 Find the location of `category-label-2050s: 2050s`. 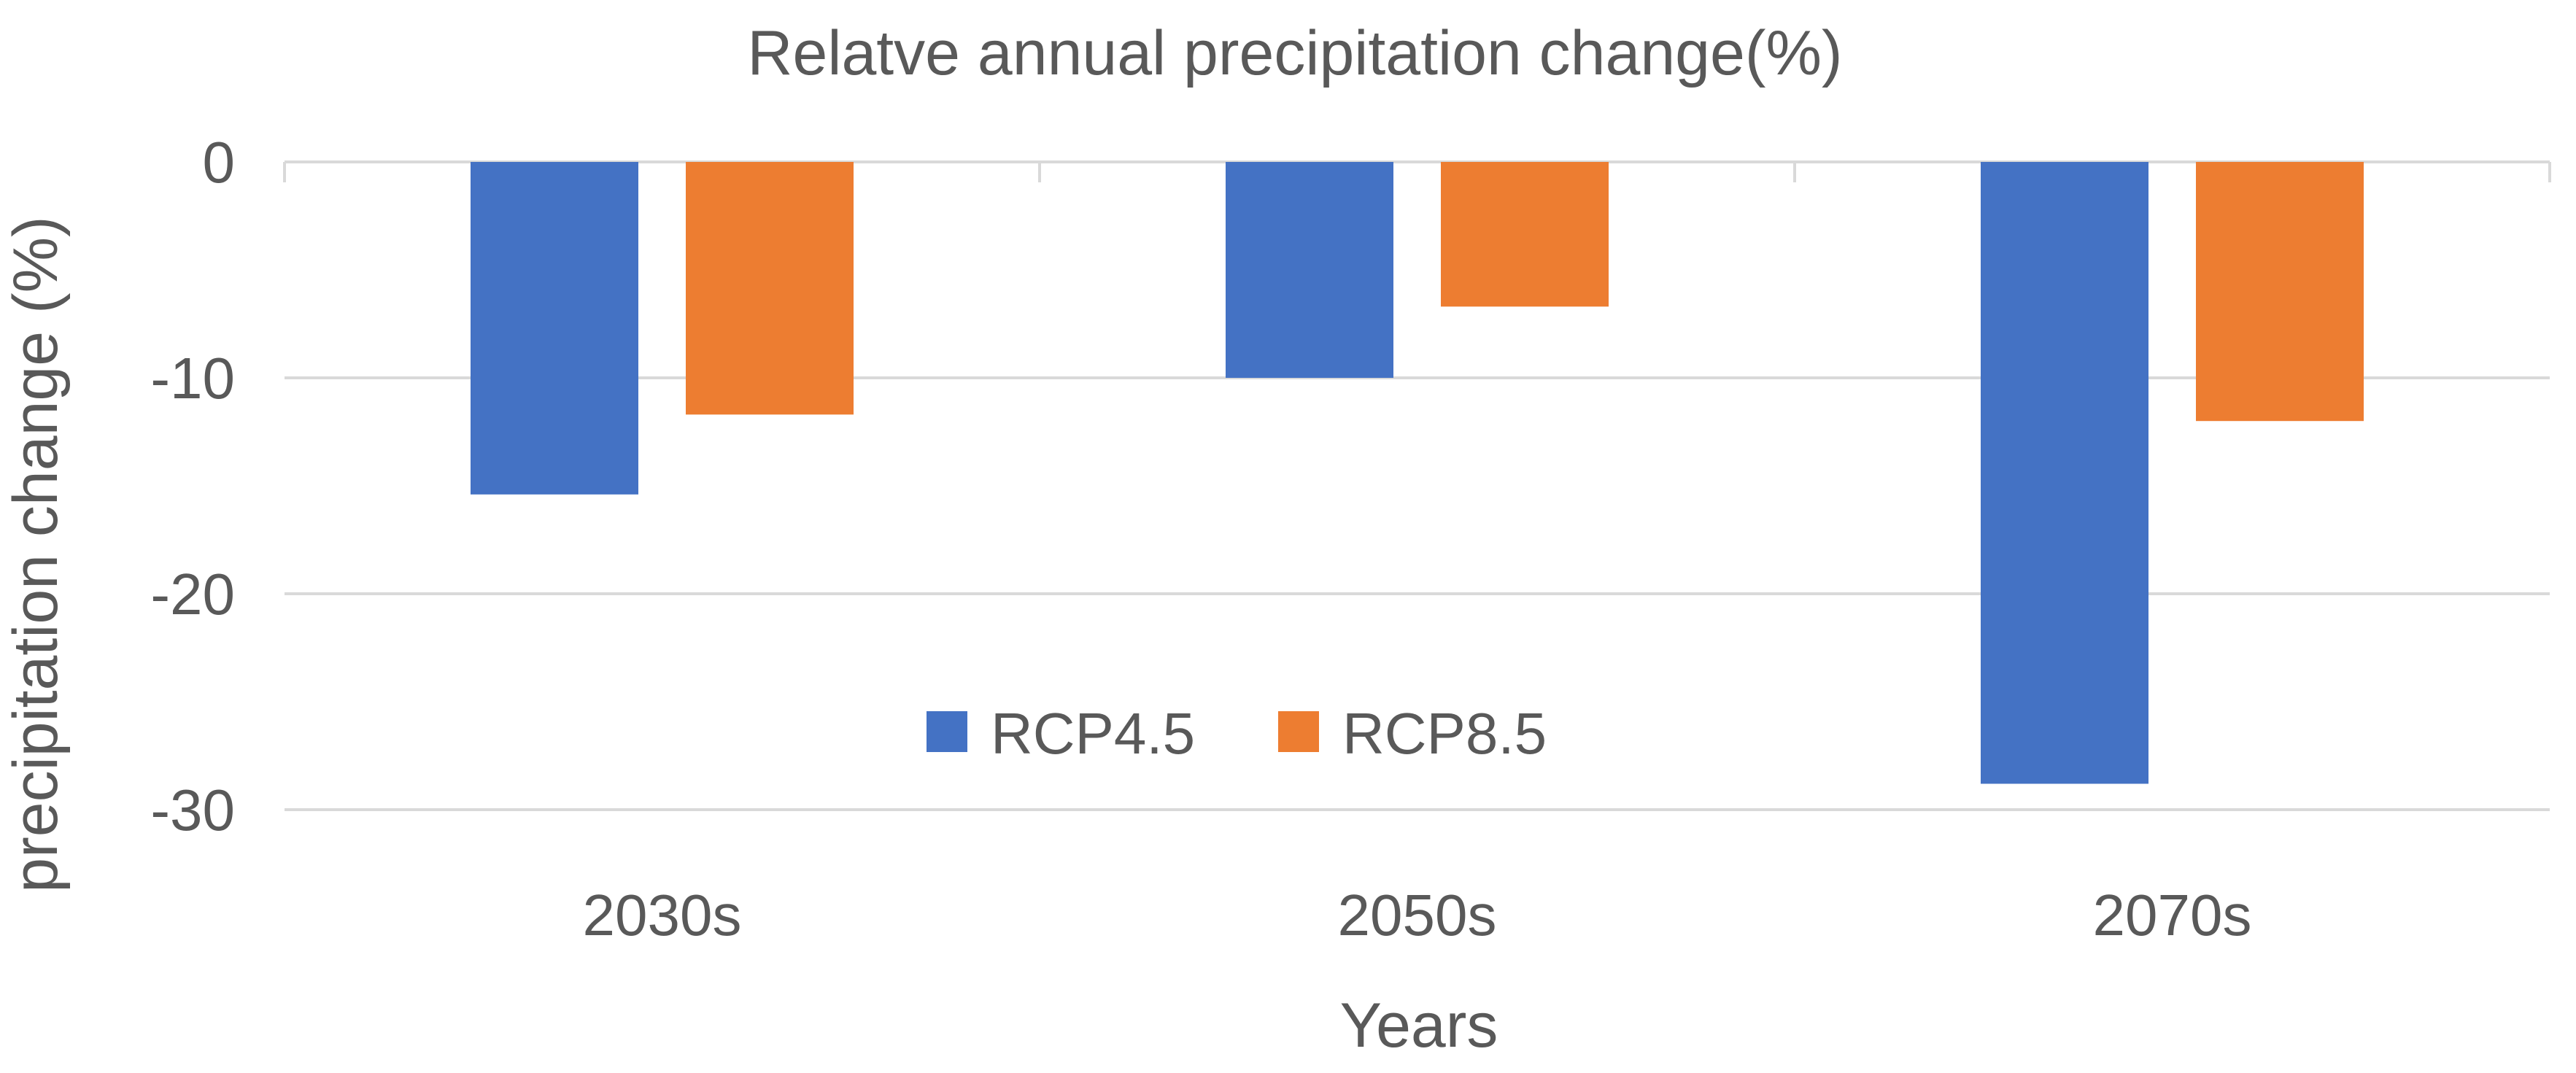

category-label-2050s: 2050s is located at coordinates (1417, 915).